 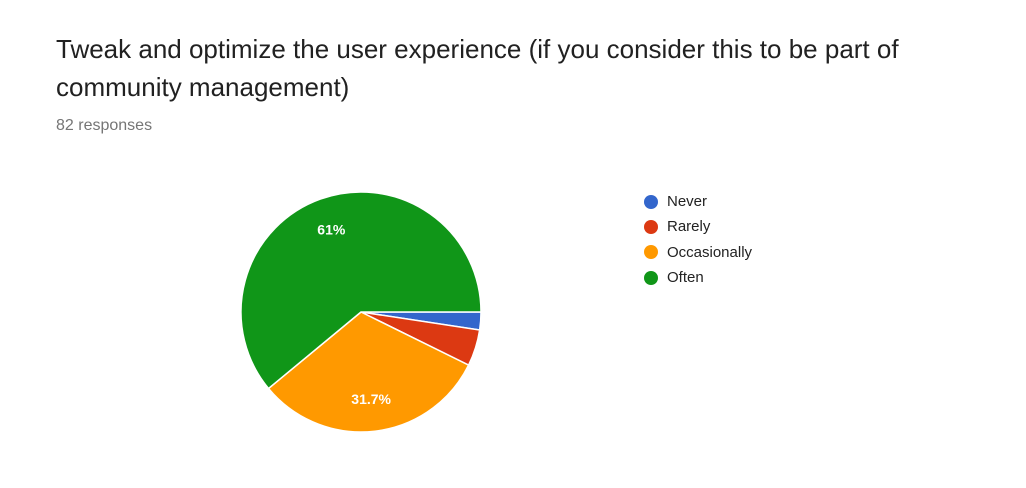 What do you see at coordinates (689, 227) in the screenshot?
I see `legend-label-rarely: Rarely` at bounding box center [689, 227].